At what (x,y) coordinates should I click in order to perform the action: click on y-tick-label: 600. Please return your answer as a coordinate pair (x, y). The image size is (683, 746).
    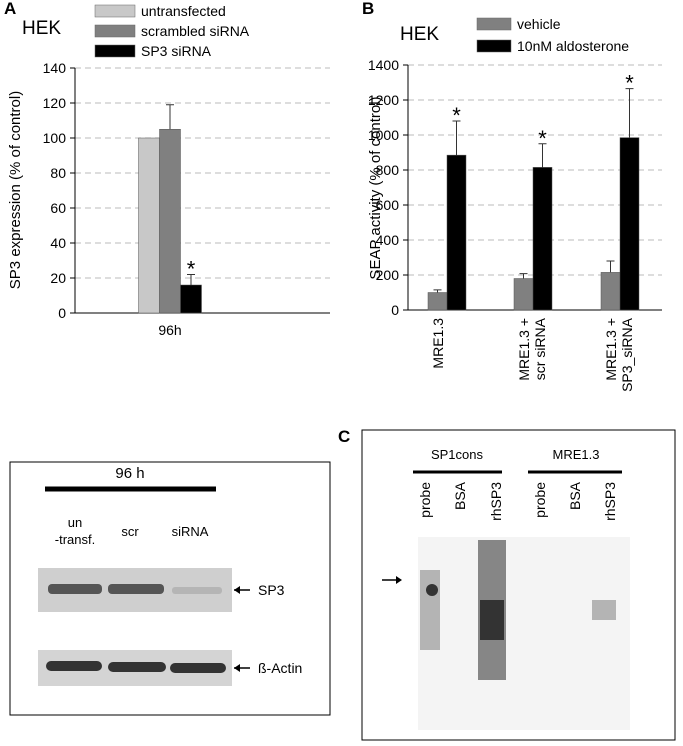
    Looking at the image, I should click on (388, 205).